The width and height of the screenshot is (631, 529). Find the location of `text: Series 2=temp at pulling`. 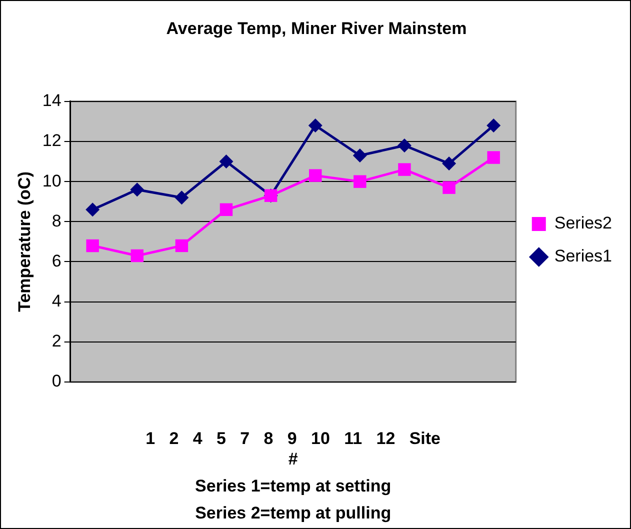

text: Series 2=temp at pulling is located at coordinates (293, 513).